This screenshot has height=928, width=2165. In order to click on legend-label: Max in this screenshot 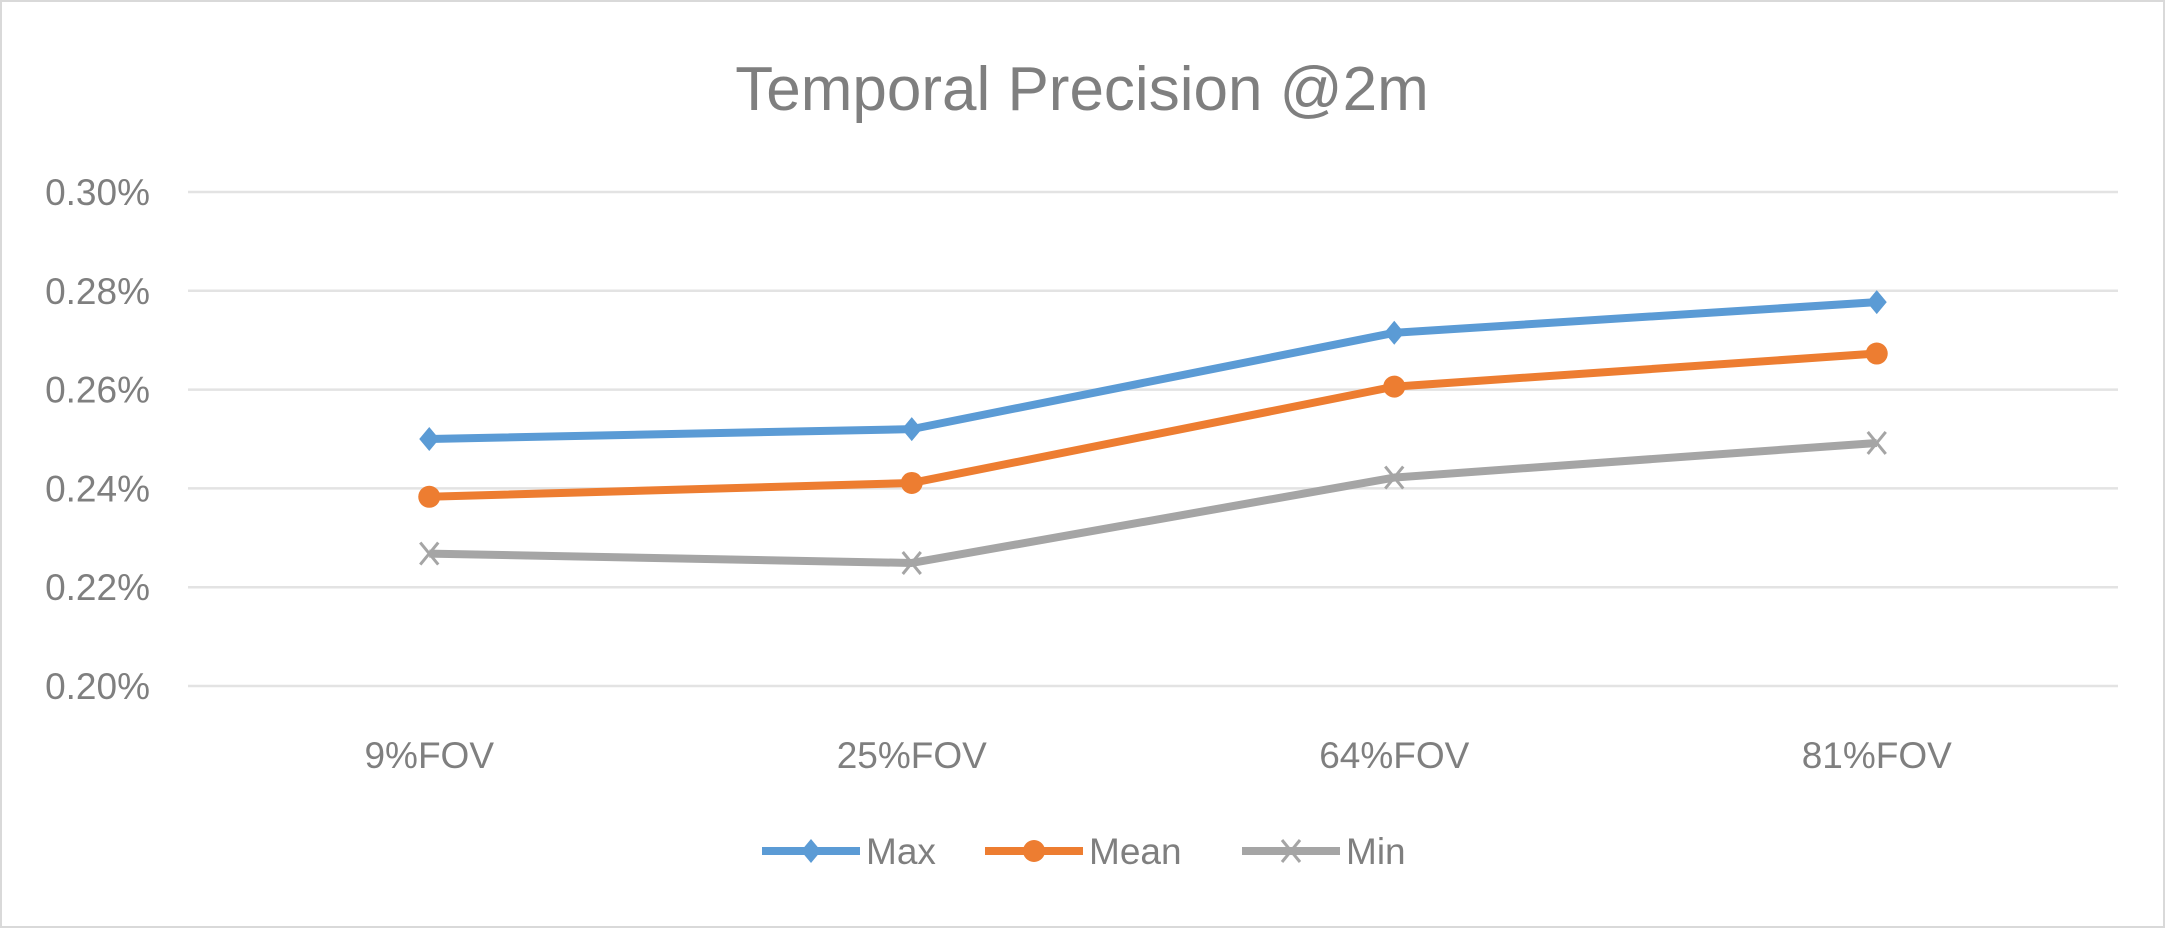, I will do `click(901, 851)`.